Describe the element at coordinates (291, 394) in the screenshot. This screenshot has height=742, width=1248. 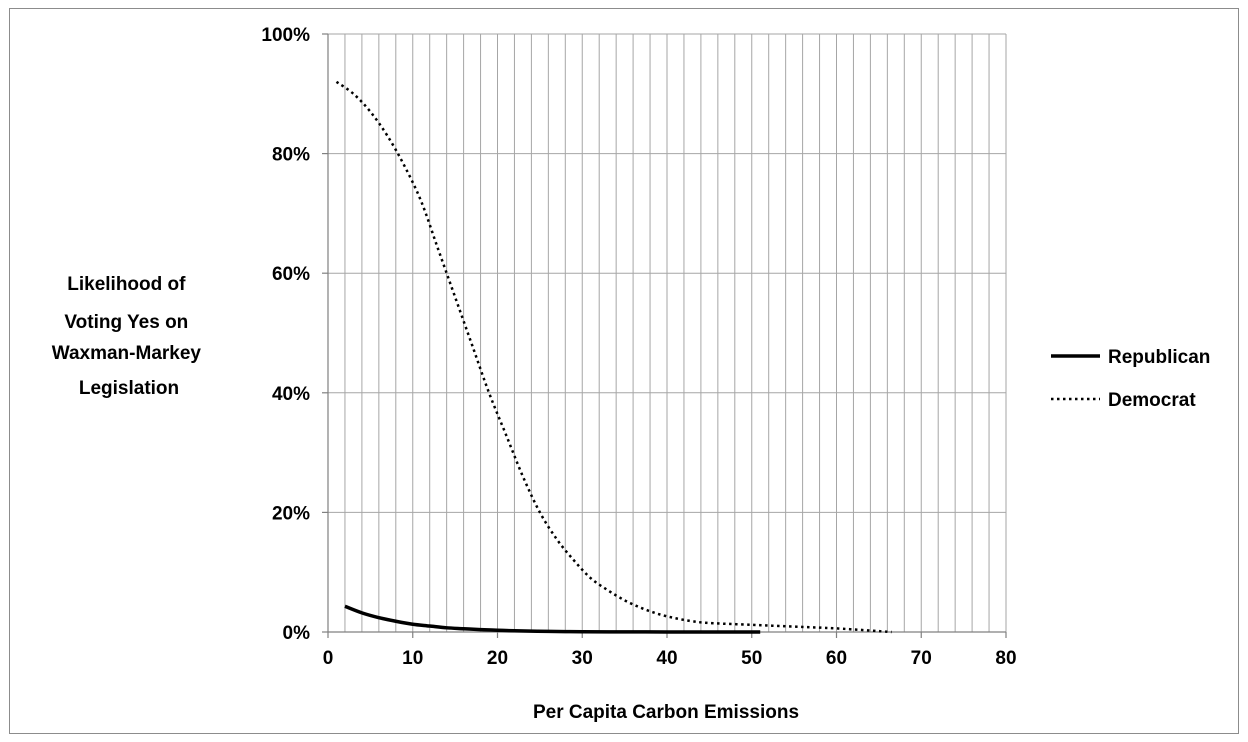
I see `y-tick-label: 40%` at that location.